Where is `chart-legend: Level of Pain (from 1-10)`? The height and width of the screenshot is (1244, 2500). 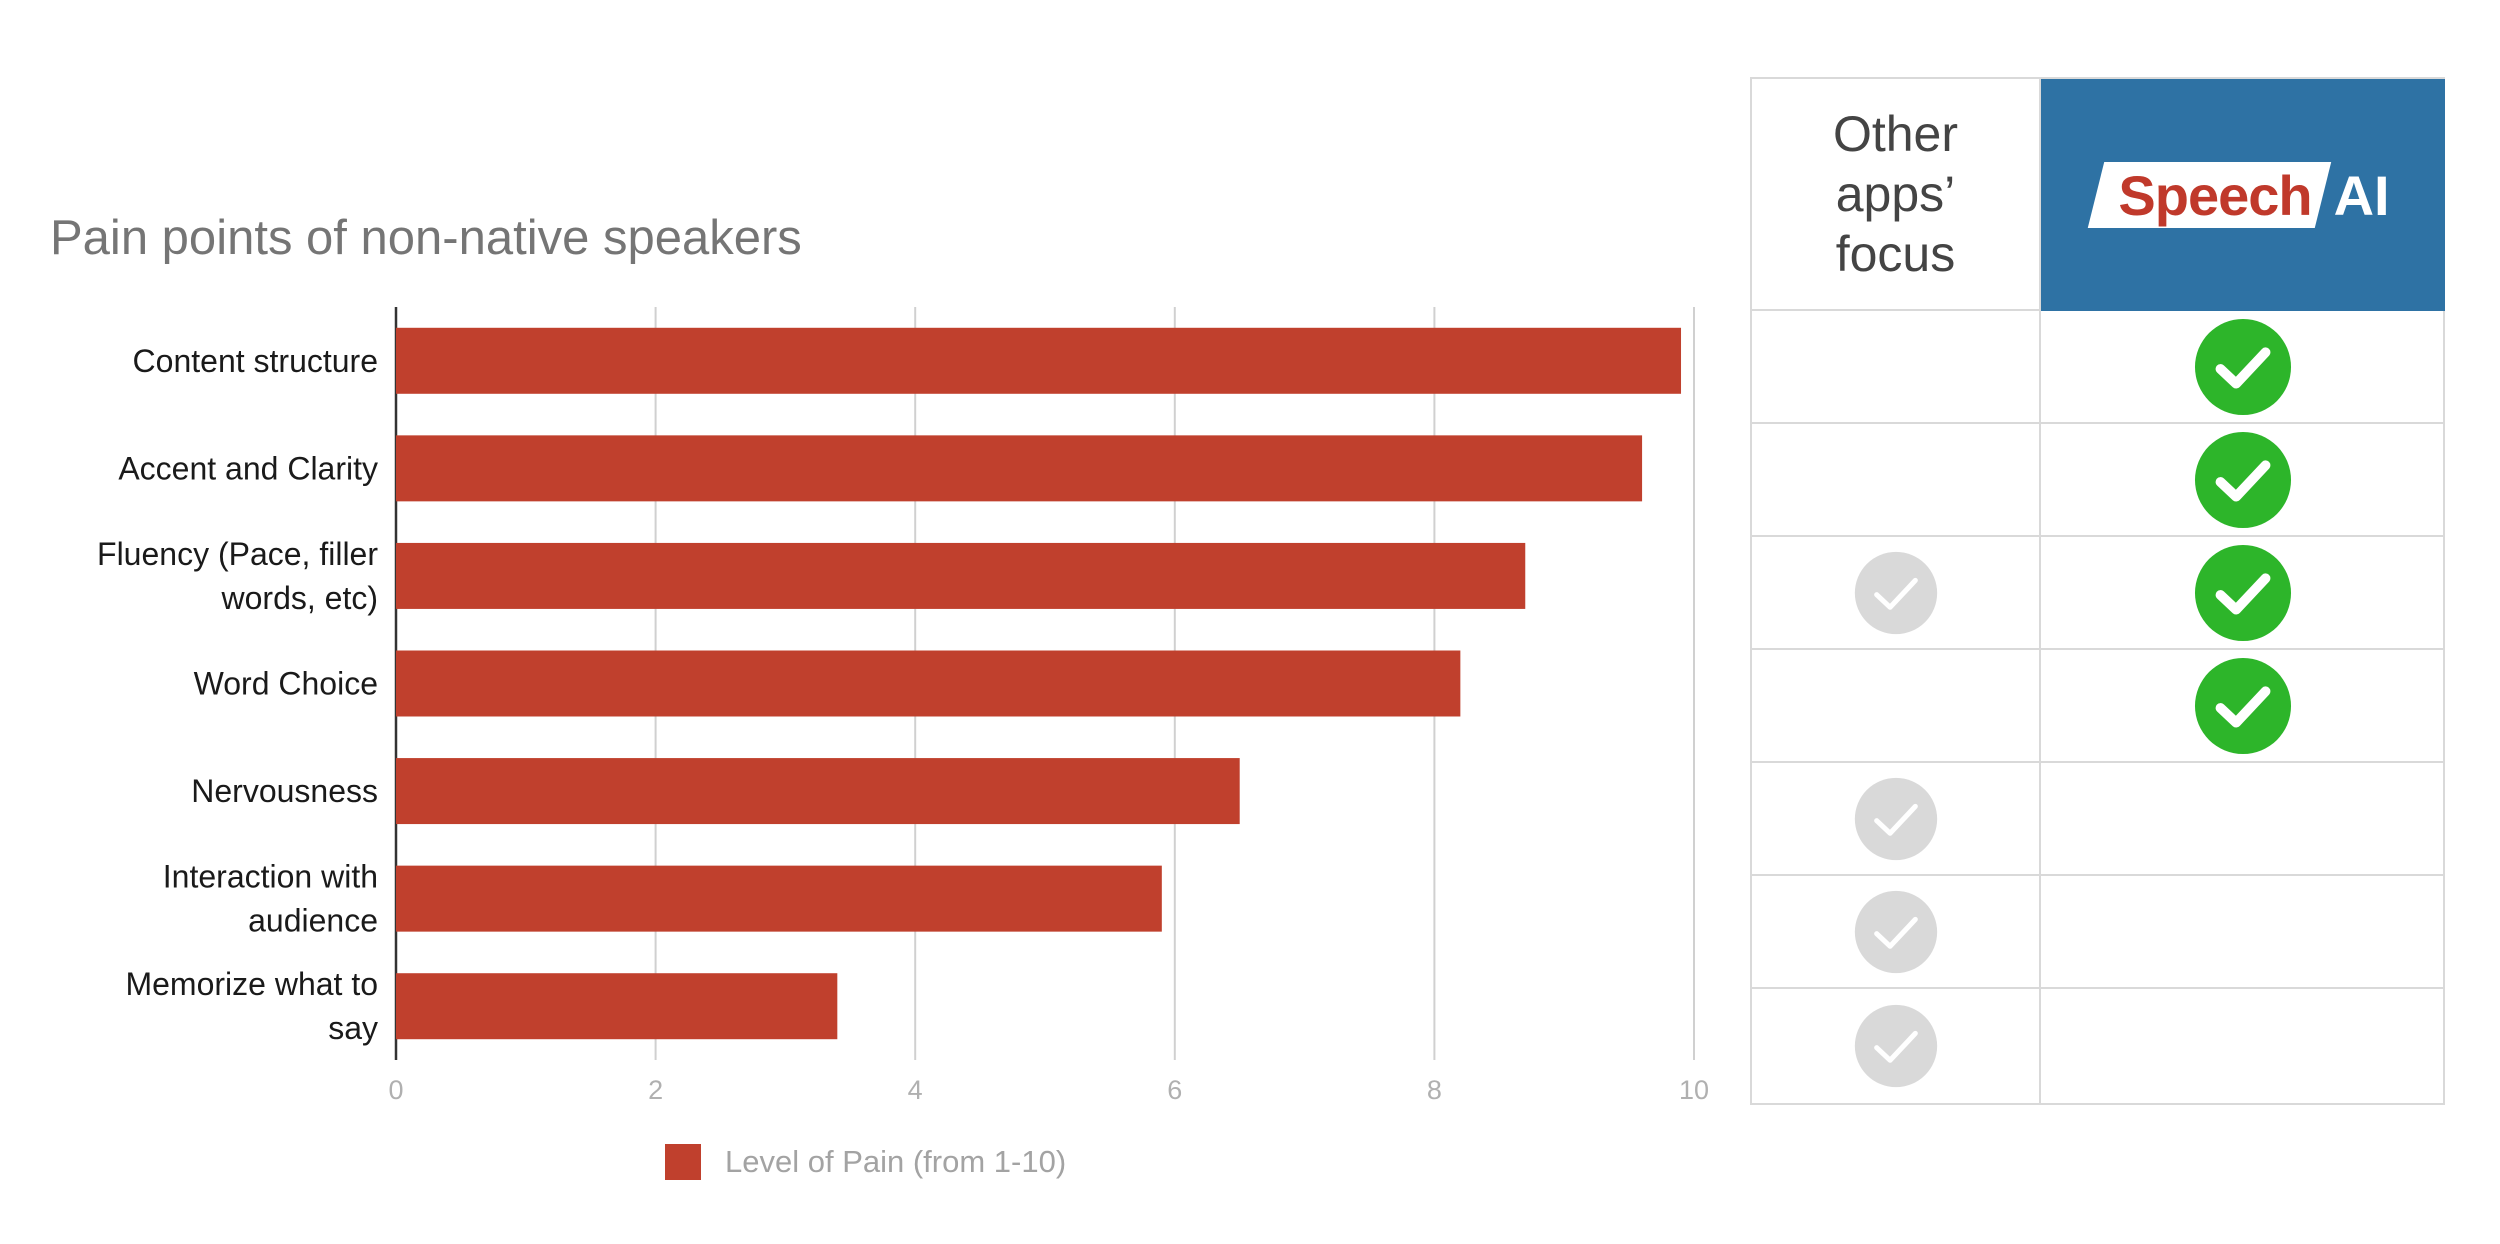
chart-legend: Level of Pain (from 1-10) is located at coordinates (865, 1162).